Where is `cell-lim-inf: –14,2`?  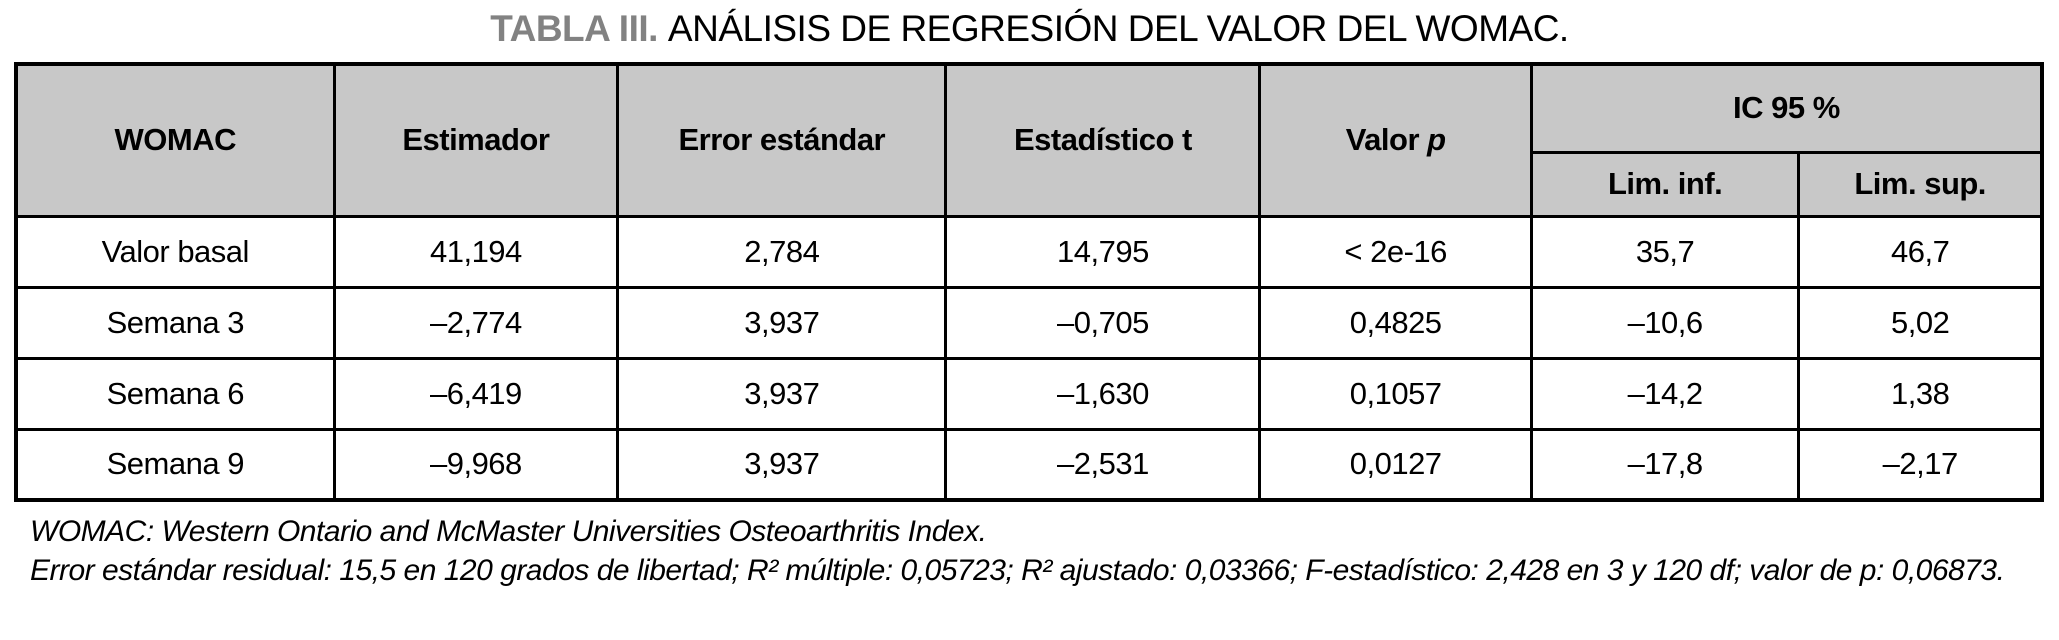 cell-lim-inf: –14,2 is located at coordinates (1665, 393).